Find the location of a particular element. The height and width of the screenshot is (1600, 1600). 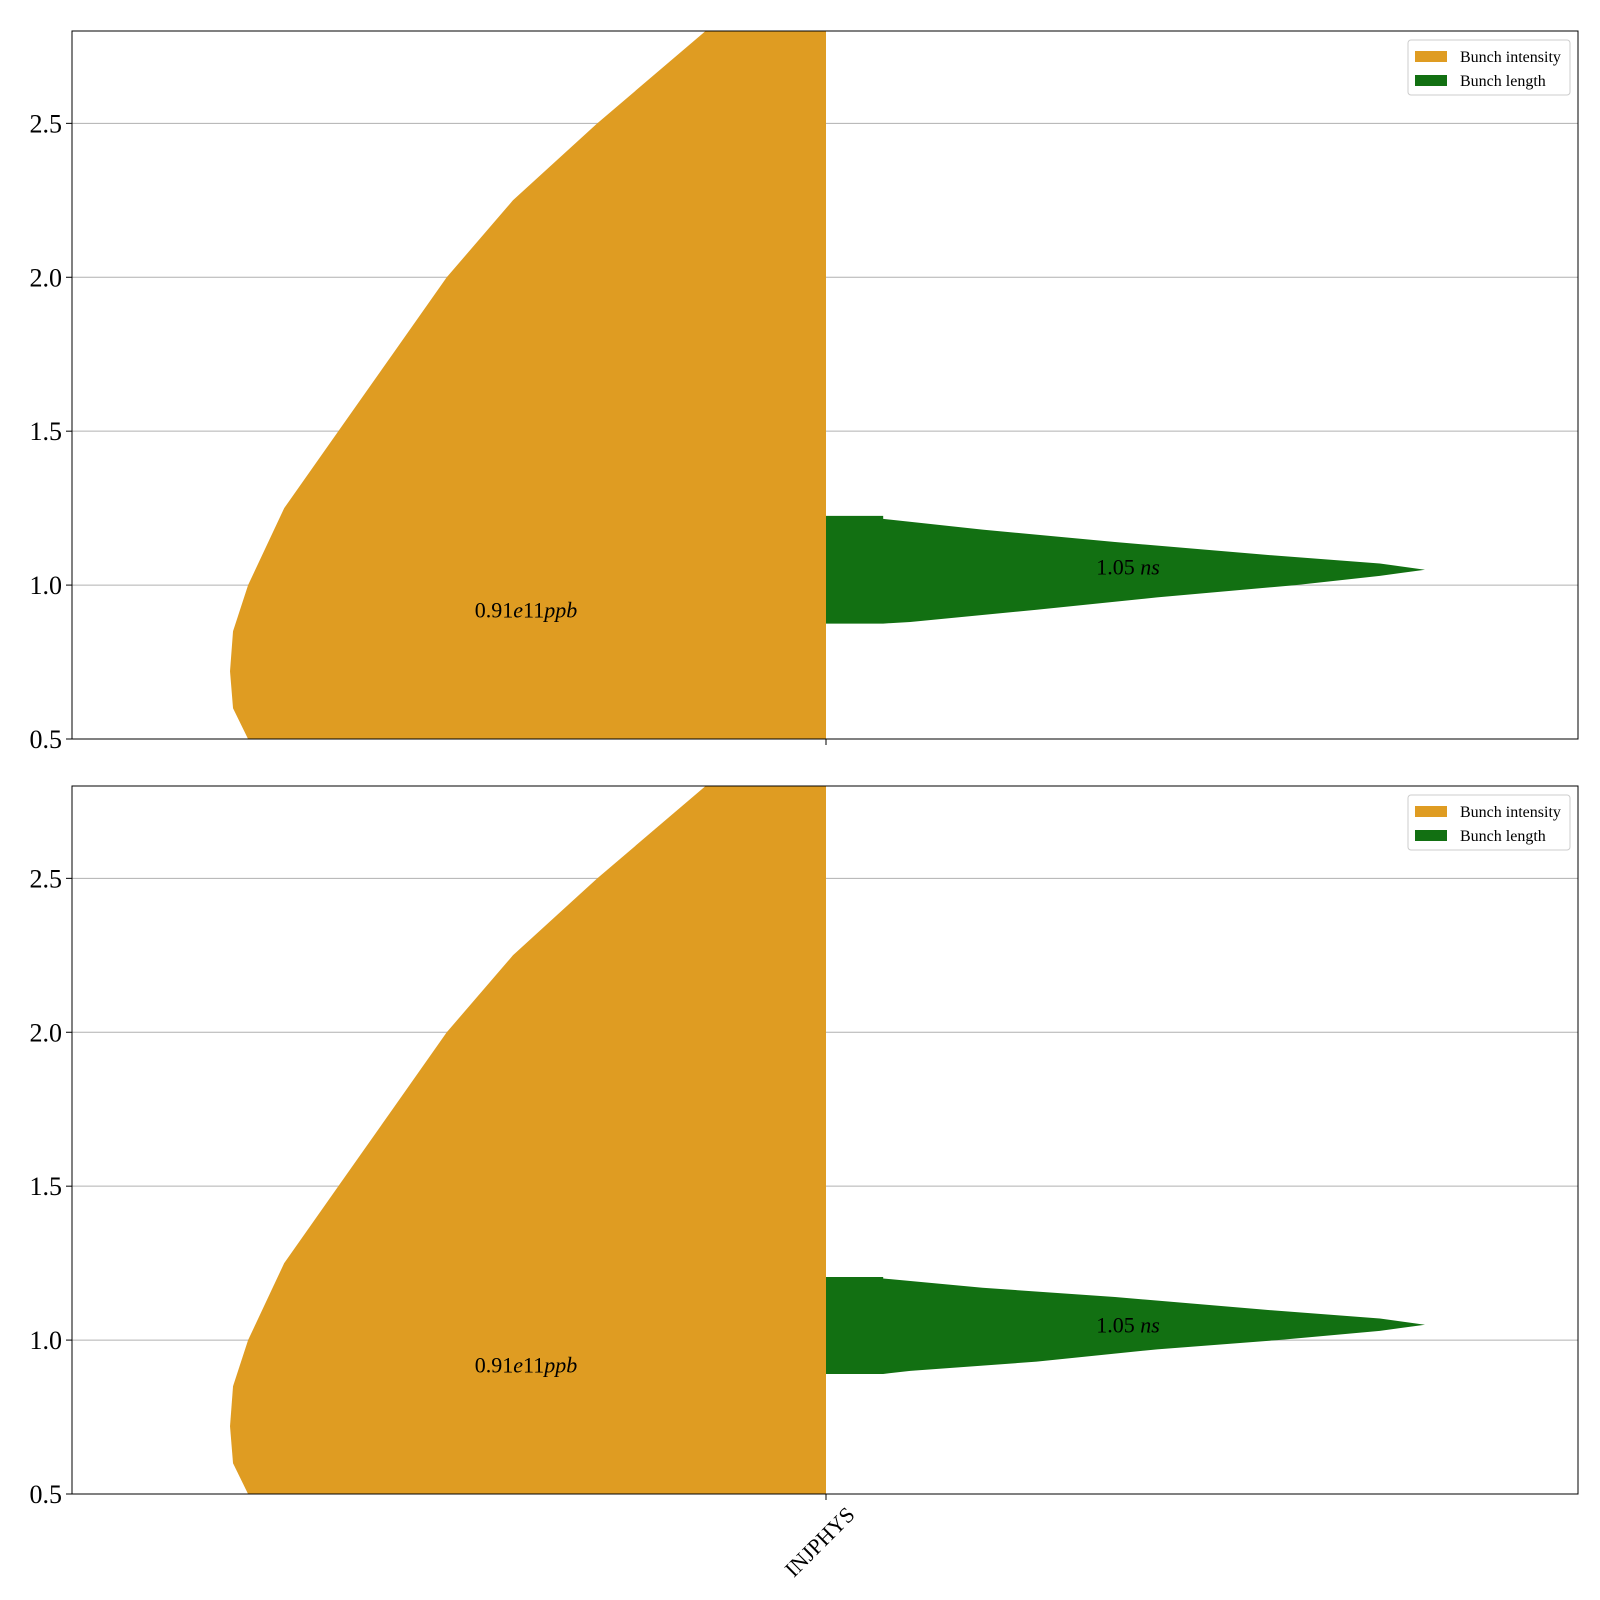

x-tick-label: INJPHYS is located at coordinates (820, 1542).